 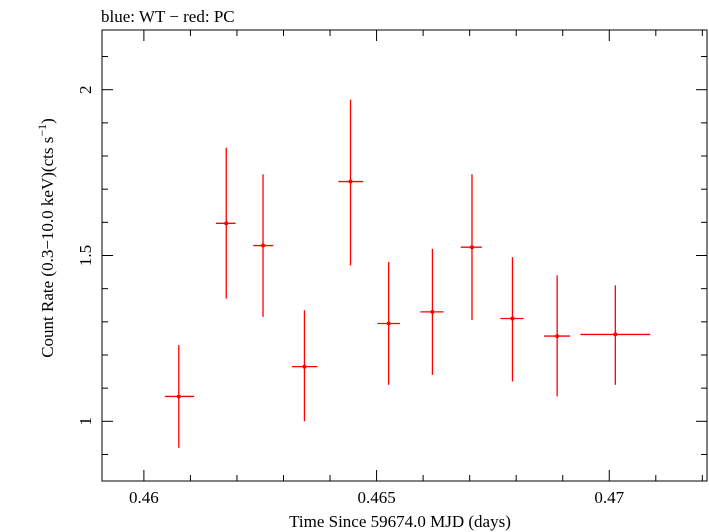 I want to click on y-axis-label-end: ), so click(x=47, y=121).